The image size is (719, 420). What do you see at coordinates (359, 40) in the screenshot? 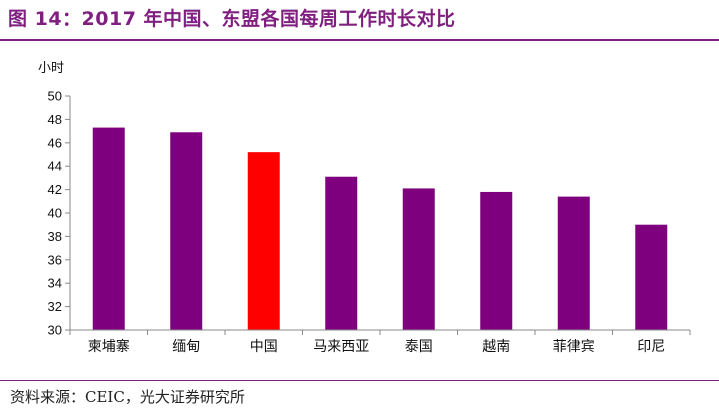
I see `title-divider` at bounding box center [359, 40].